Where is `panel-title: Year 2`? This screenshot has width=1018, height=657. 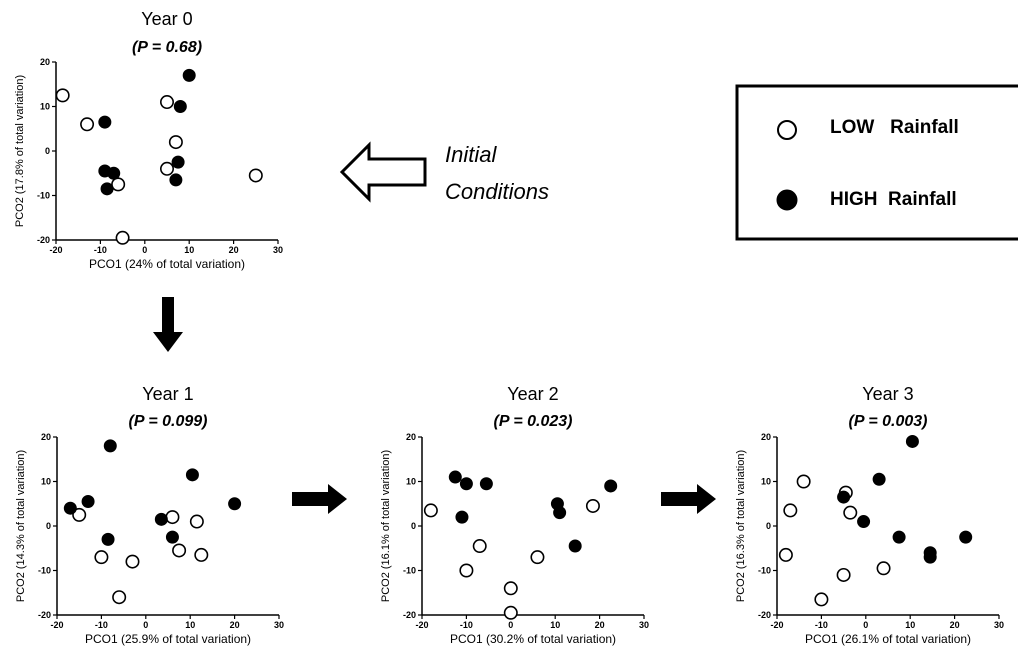
panel-title: Year 2 is located at coordinates (532, 394).